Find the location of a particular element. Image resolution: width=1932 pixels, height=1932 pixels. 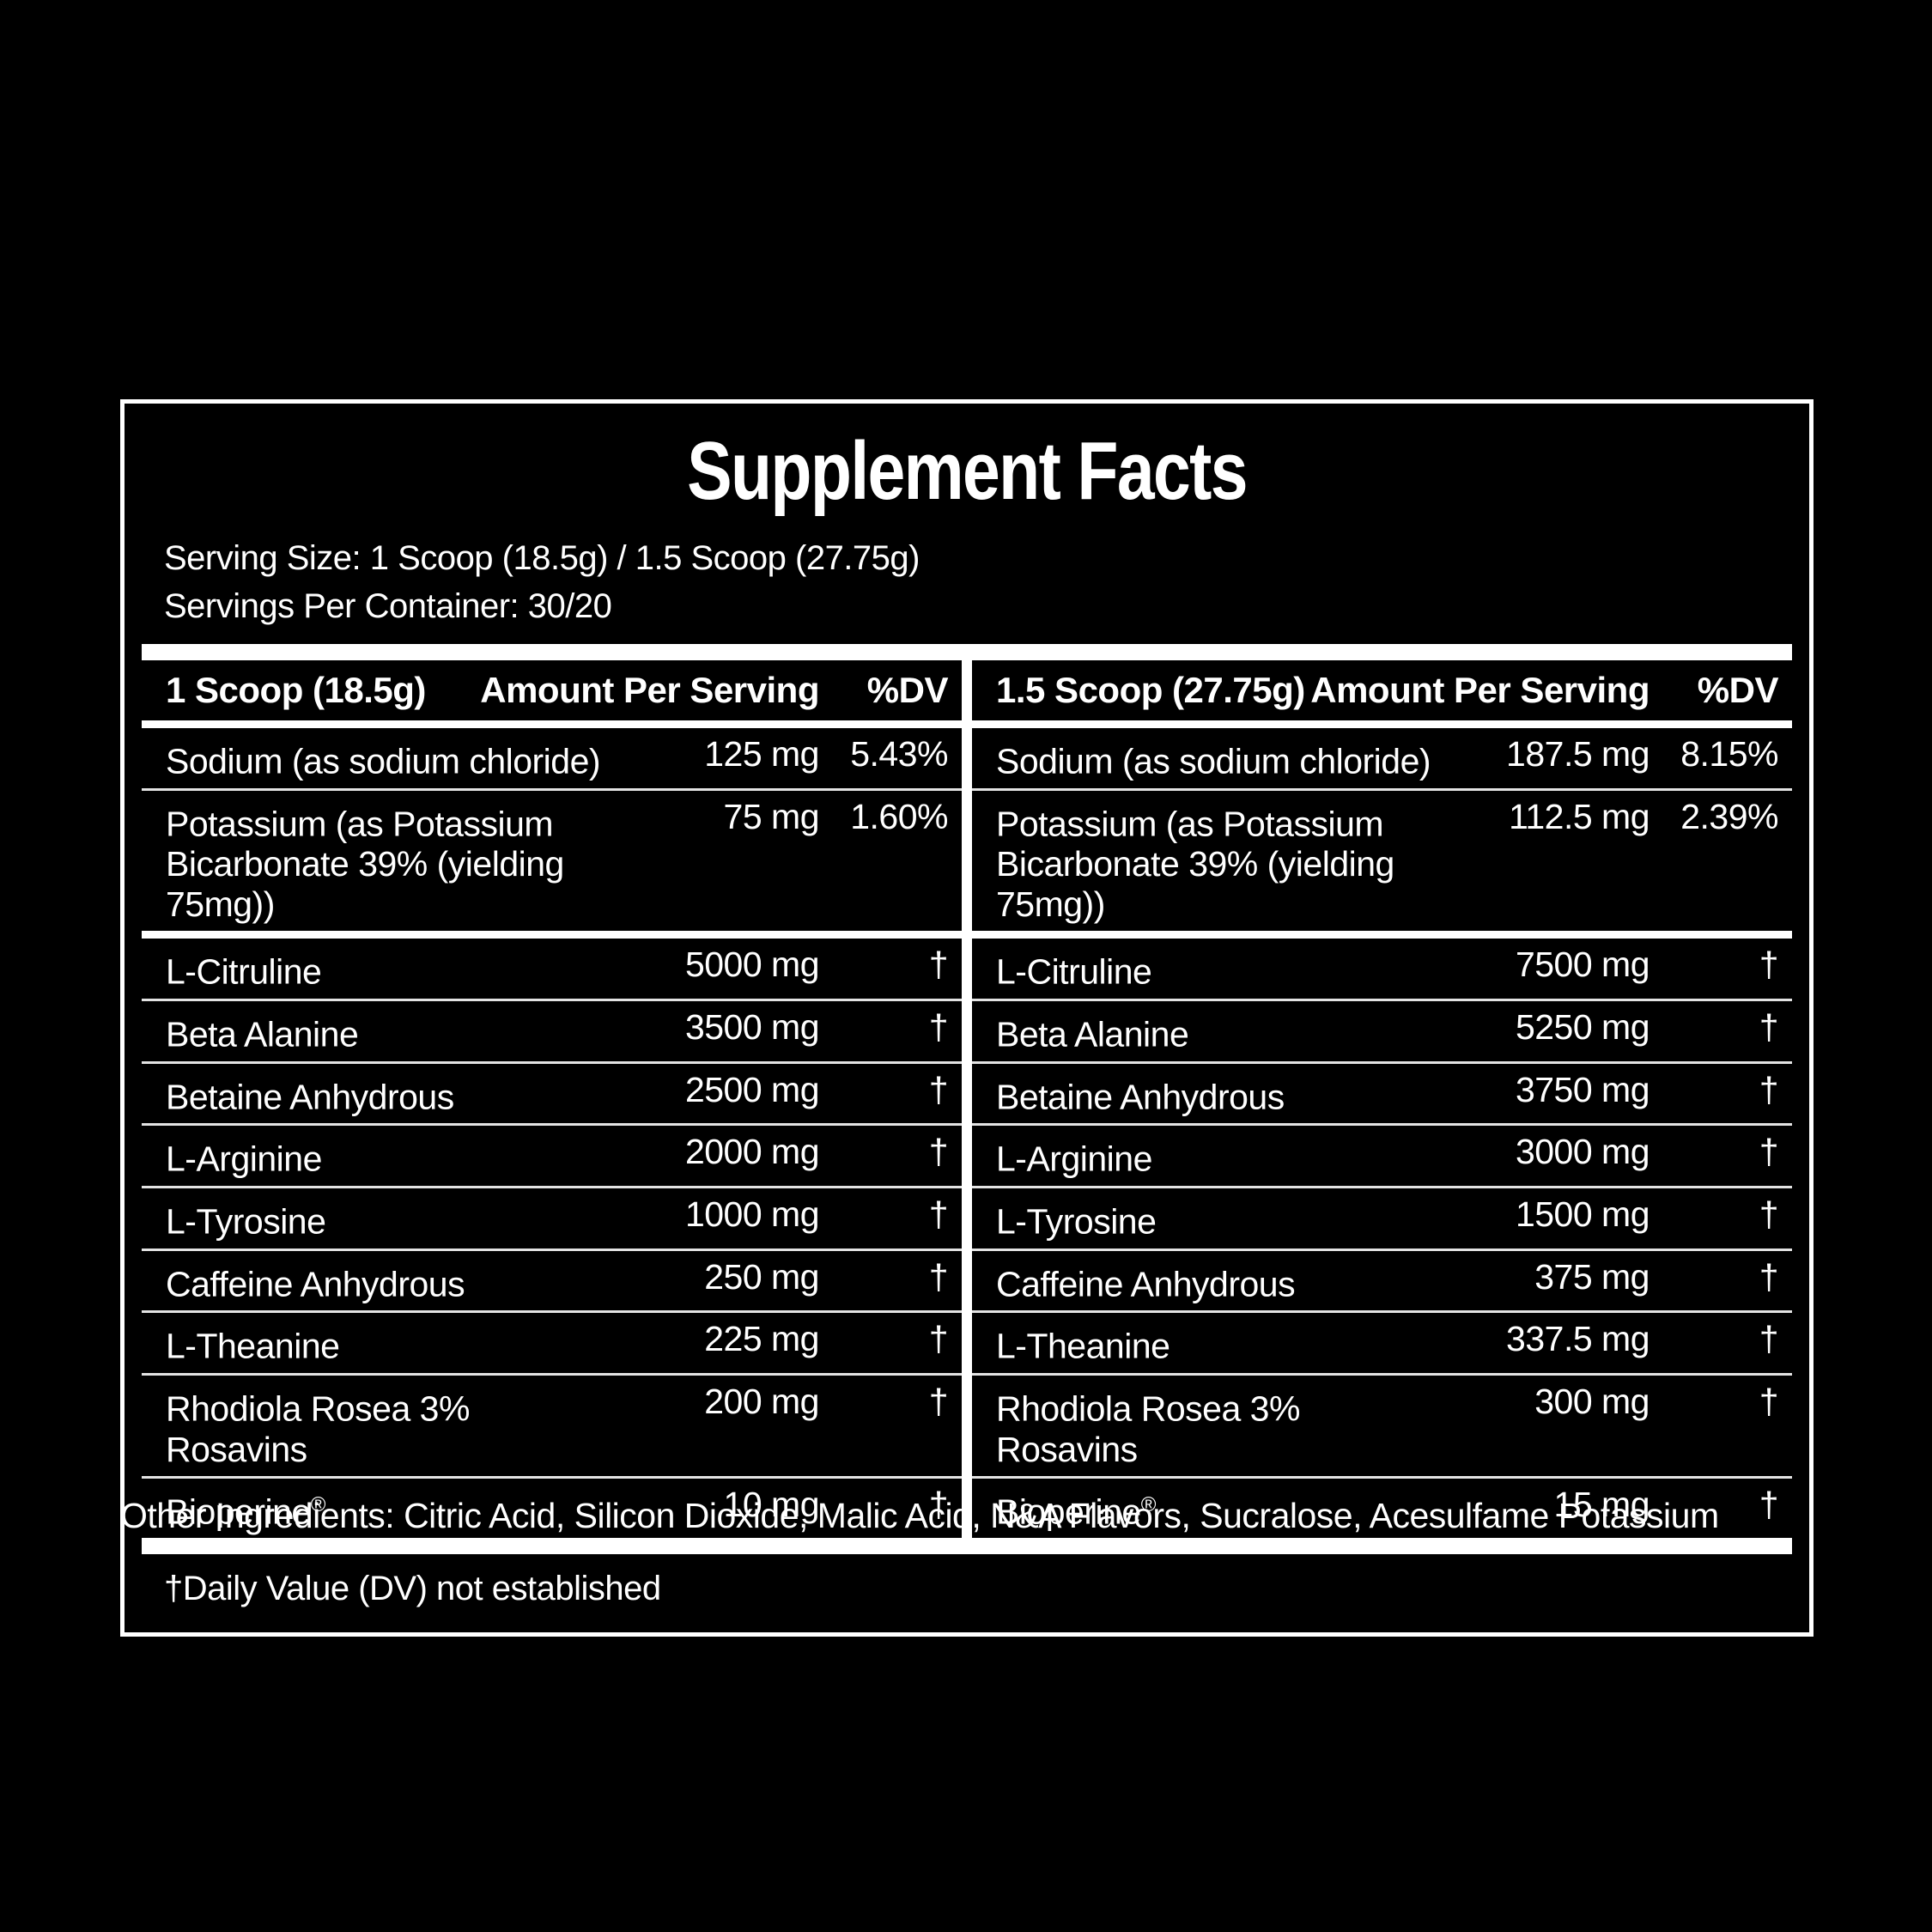

row-amount: 3500 mg is located at coordinates (752, 1027).